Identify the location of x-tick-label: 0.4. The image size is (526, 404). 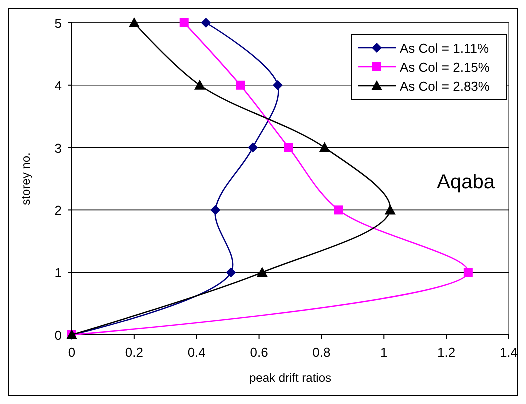
(197, 352).